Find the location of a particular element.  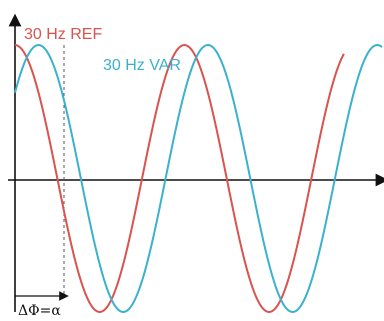

legend-label-ref: 30 Hz REF is located at coordinates (63, 34).